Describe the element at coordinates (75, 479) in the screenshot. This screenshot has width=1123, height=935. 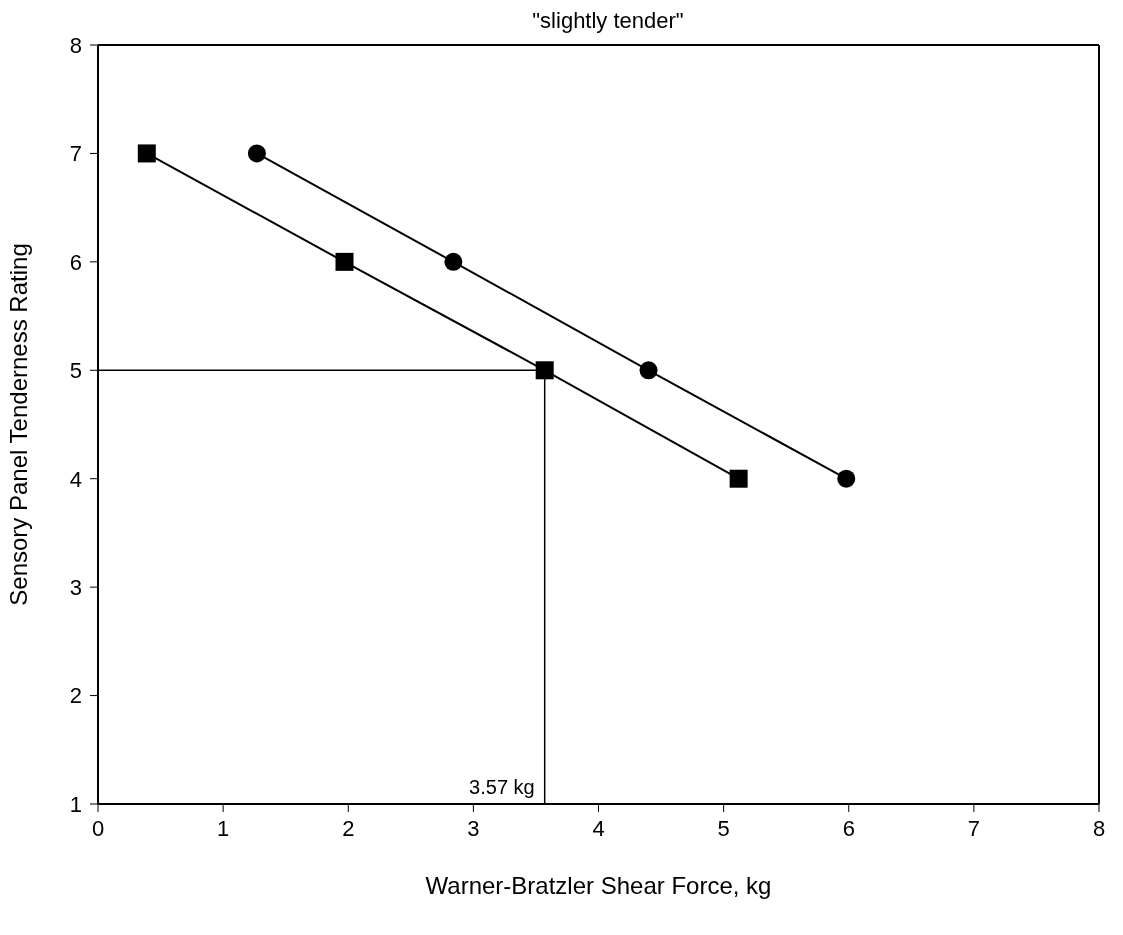
I see `y-tick-label: 4` at that location.